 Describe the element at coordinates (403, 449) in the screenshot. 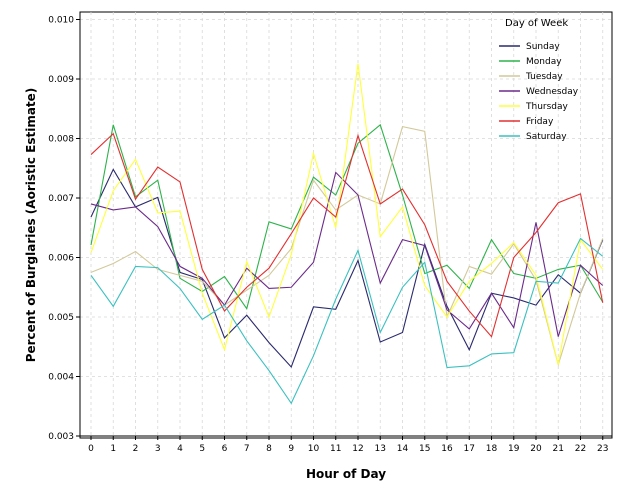

I see `x-tick-label: 14` at that location.